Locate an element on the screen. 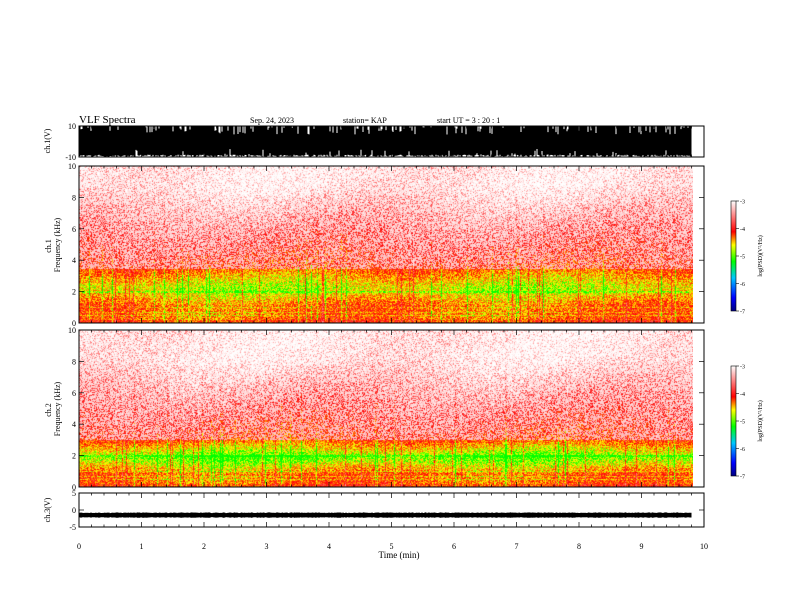  ch3-waveform-yticks: 5 0 -5 is located at coordinates (386, 510).